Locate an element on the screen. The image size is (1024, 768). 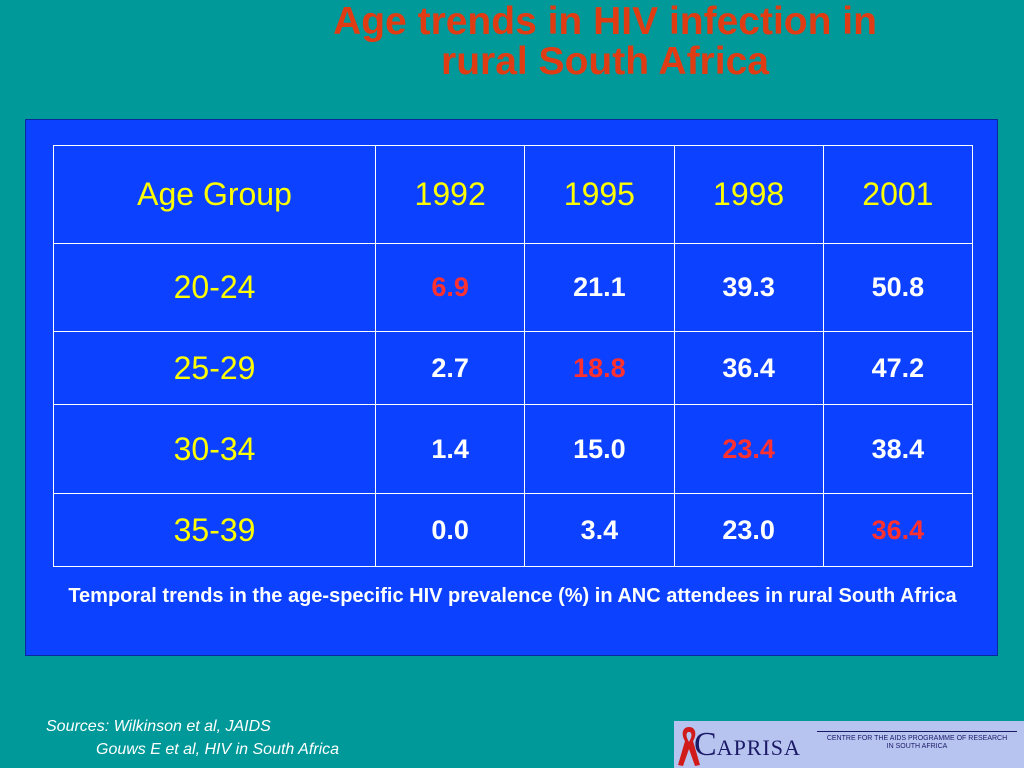
header-year-2001: 2001 is located at coordinates (898, 194).